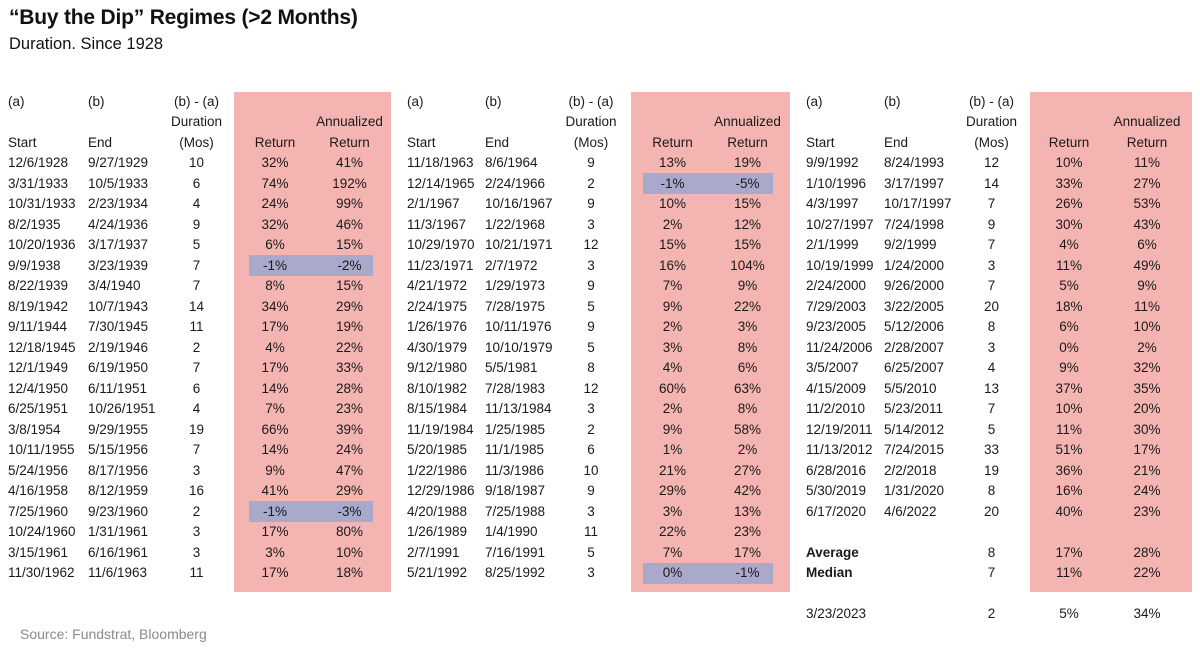 The image size is (1200, 651). I want to click on start-date-cell: 4/30/1979, so click(437, 347).